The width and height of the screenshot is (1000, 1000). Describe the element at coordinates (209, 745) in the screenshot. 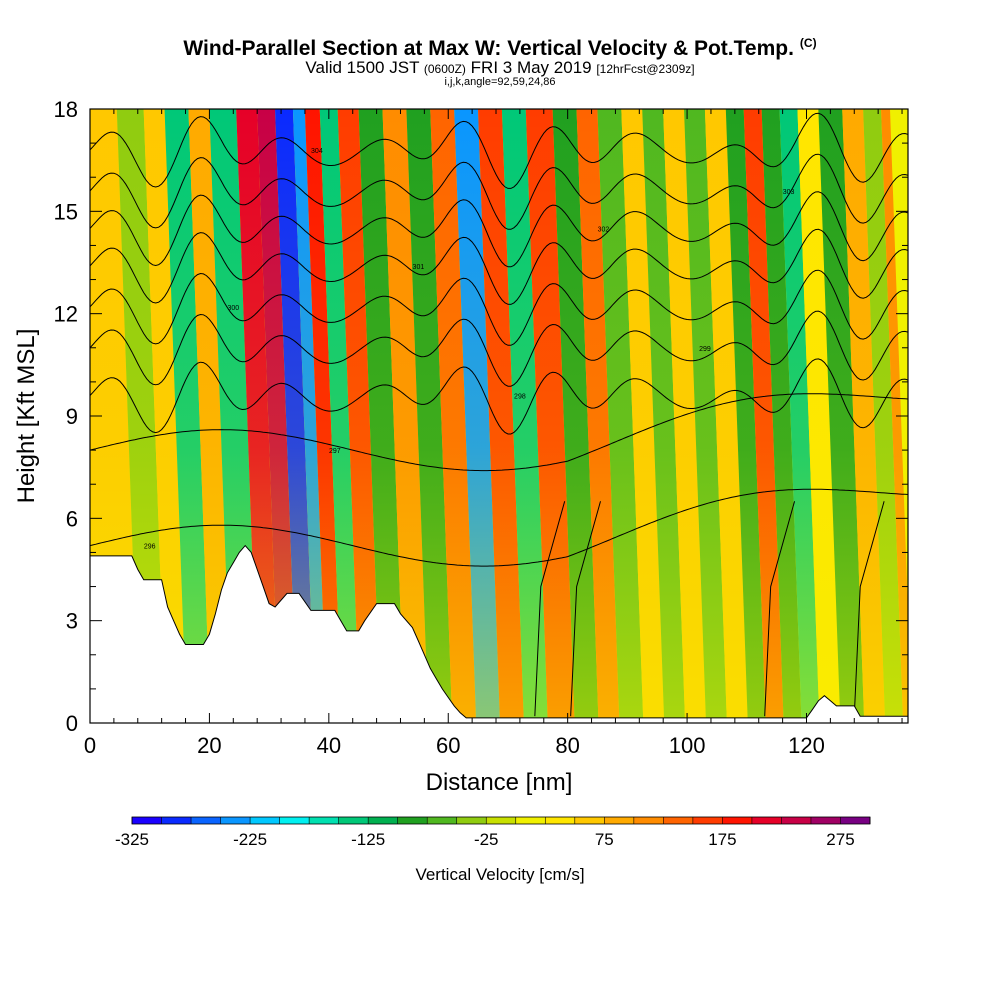

I see `x-tick-label: 20` at that location.